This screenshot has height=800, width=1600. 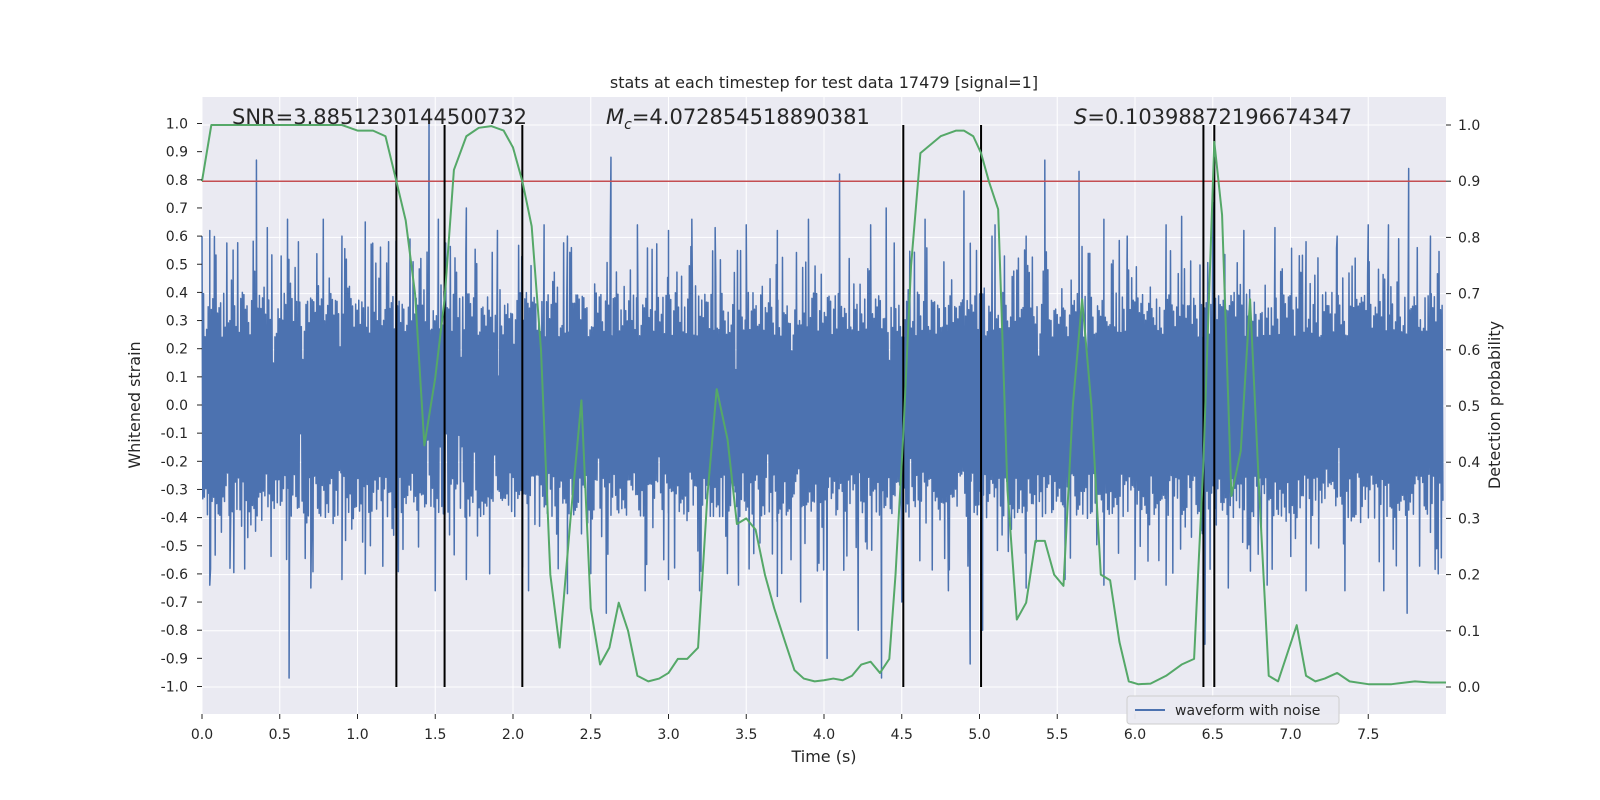 What do you see at coordinates (379, 117) in the screenshot?
I see `snr-annotation: SNR=3.8851230144500732` at bounding box center [379, 117].